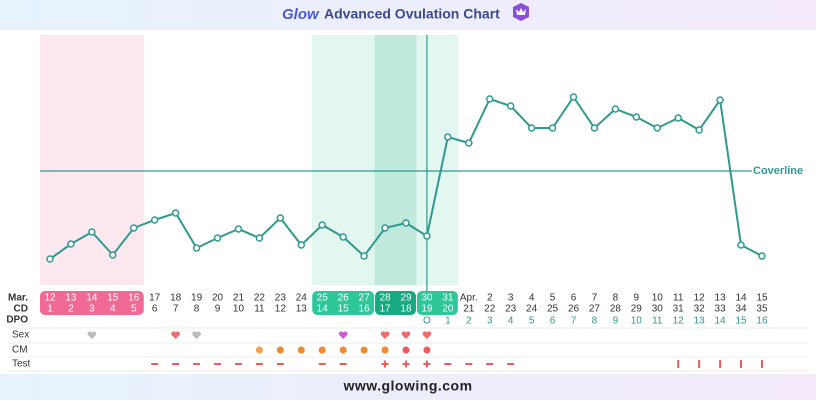 The height and width of the screenshot is (405, 816). What do you see at coordinates (92, 160) in the screenshot?
I see `period-band` at bounding box center [92, 160].